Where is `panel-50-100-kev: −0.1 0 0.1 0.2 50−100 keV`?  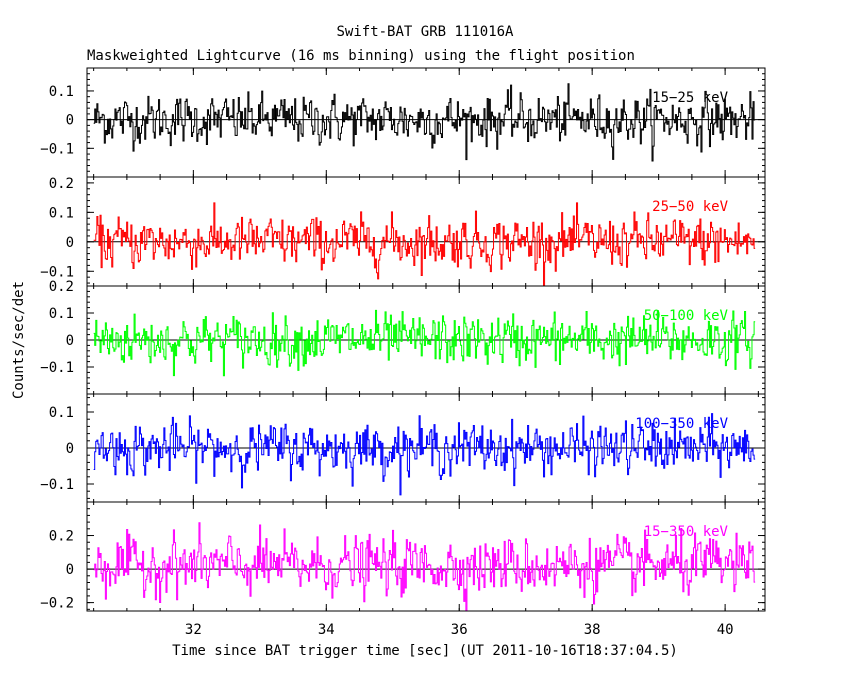 panel-50-100-kev: −0.1 0 0.1 0.2 50−100 keV is located at coordinates (403, 337).